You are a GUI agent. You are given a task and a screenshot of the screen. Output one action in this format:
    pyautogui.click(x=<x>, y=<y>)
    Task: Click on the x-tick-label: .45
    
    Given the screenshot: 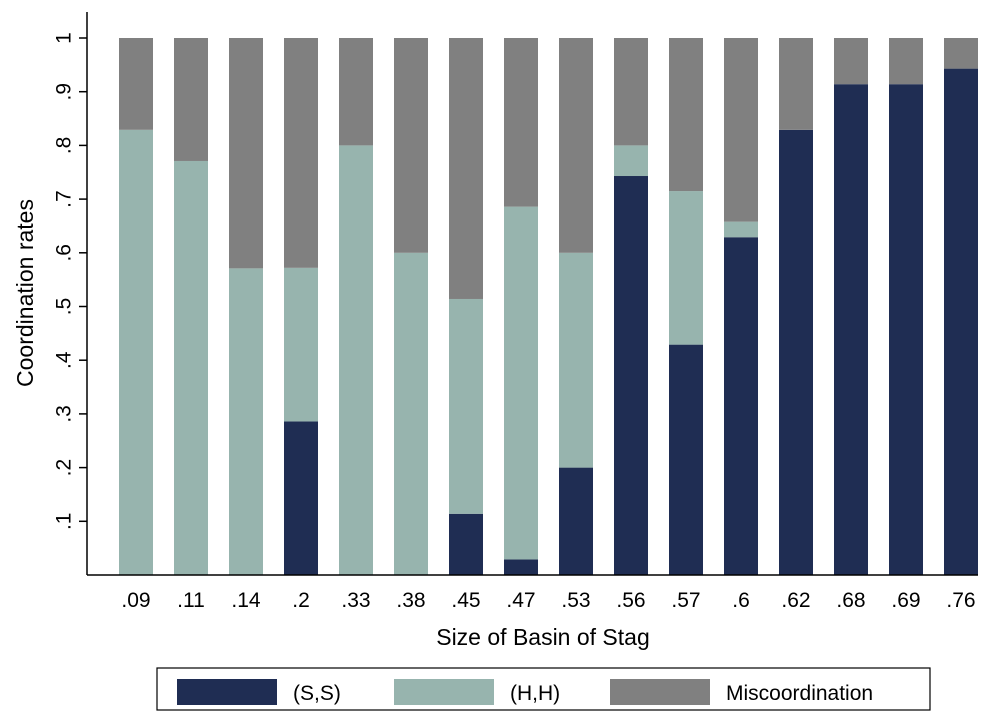 What is the action you would take?
    pyautogui.click(x=465, y=600)
    